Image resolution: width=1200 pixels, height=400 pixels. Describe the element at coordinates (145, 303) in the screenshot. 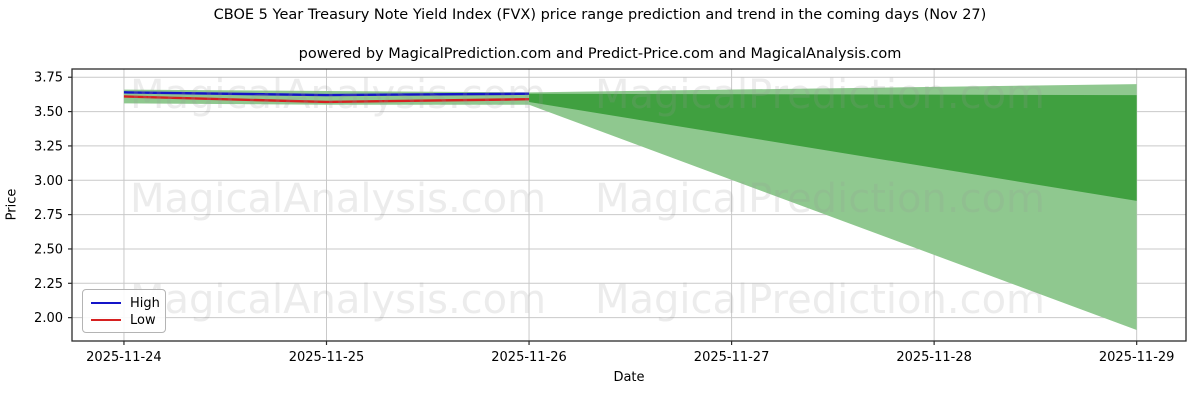

I see `legend-label-high: High` at that location.